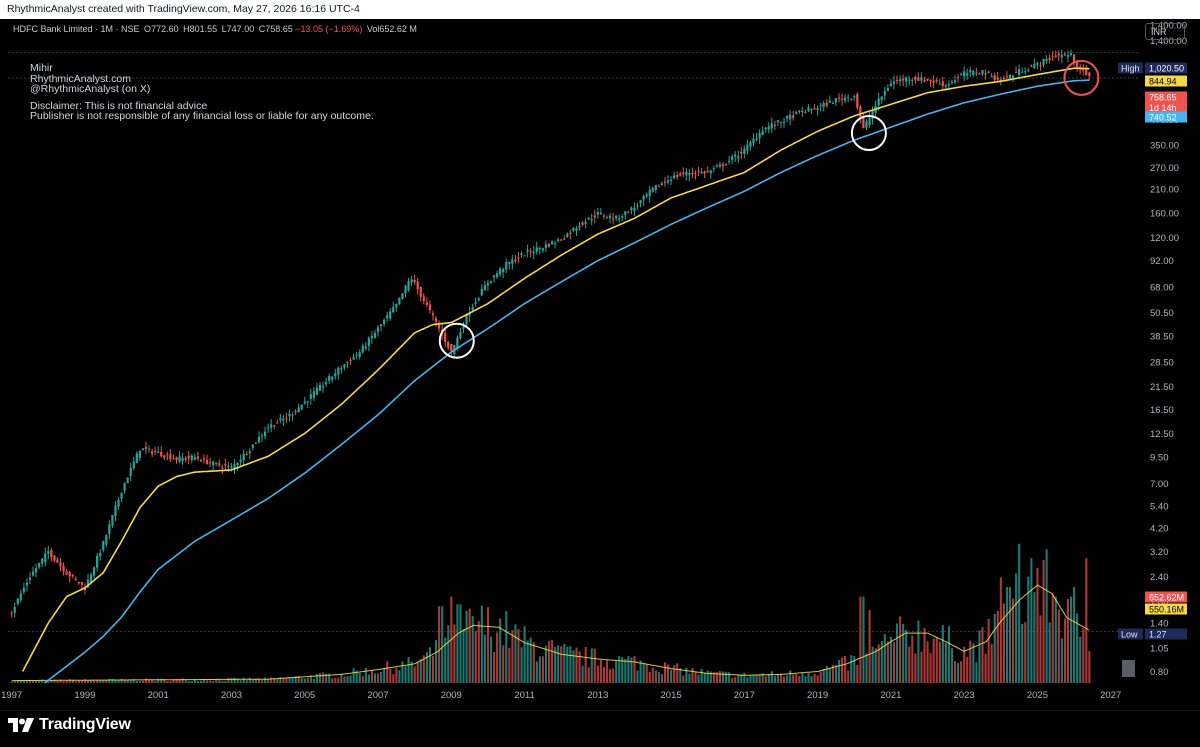 The image size is (1200, 747). Describe the element at coordinates (1162, 313) in the screenshot. I see `price-tick-label: 50.50` at that location.